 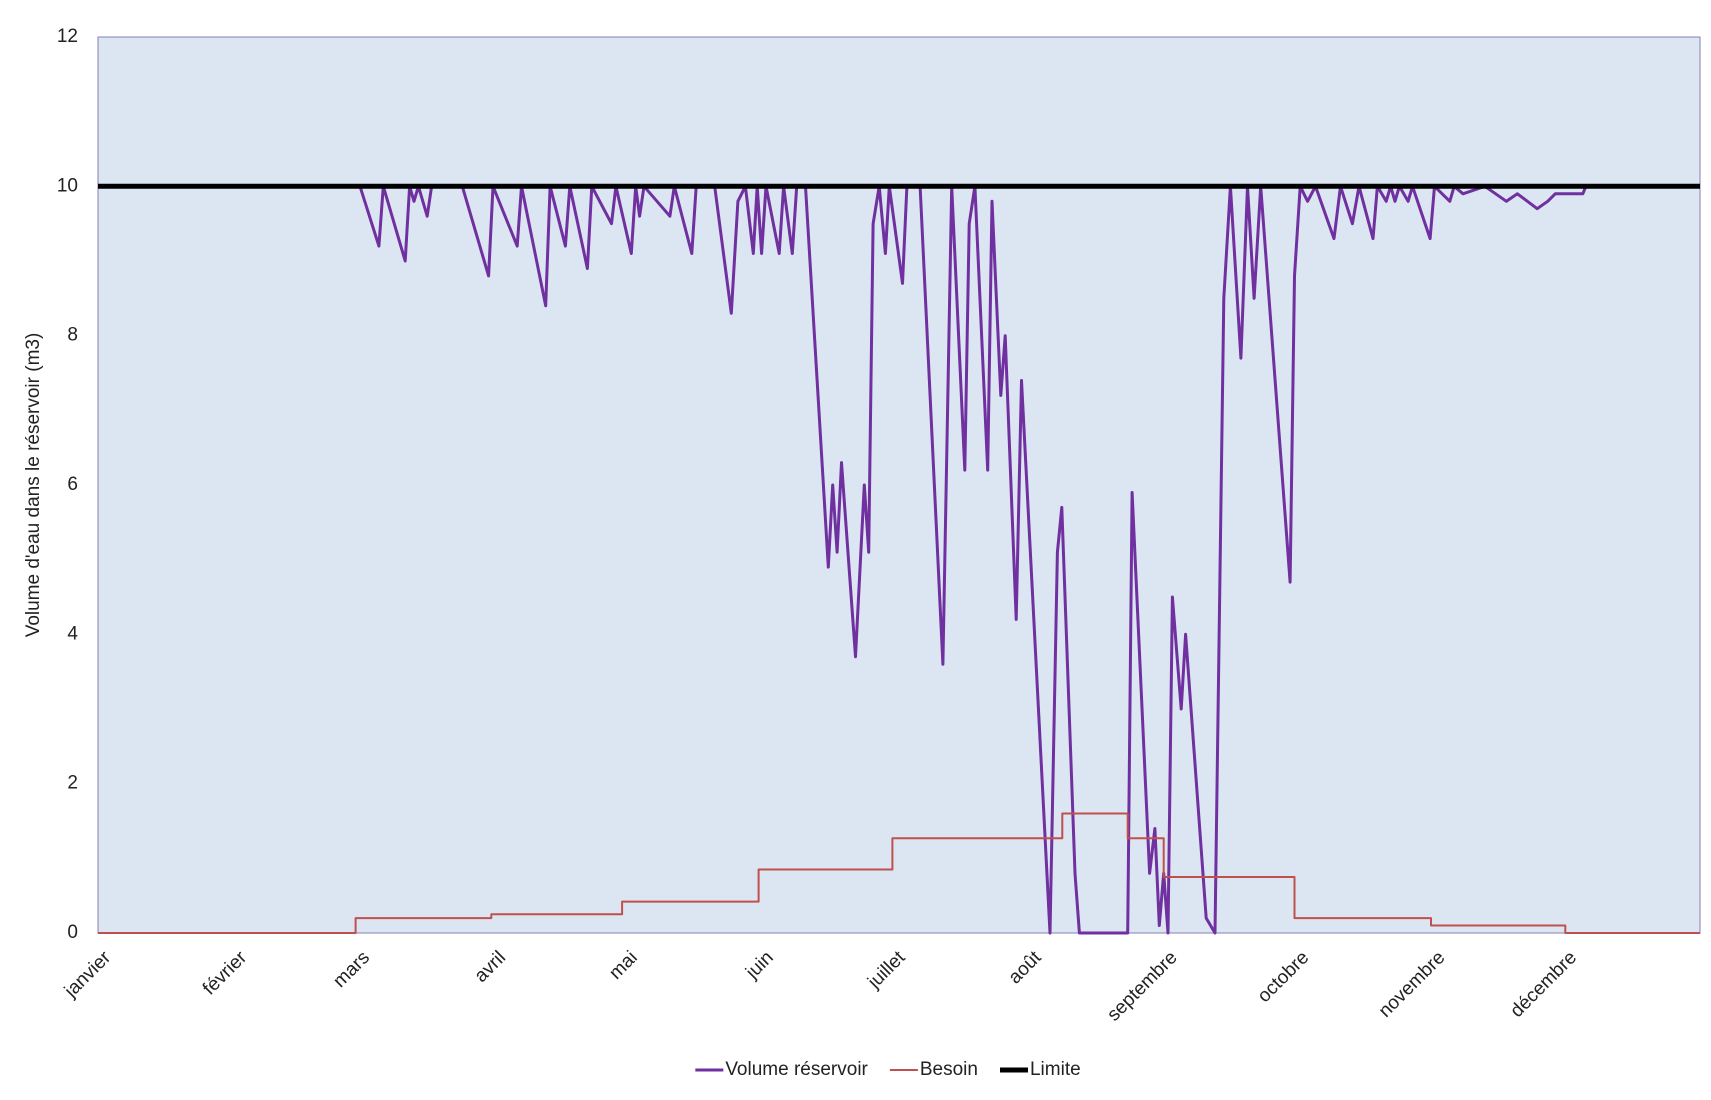 I want to click on y-tick-label: 2, so click(x=72, y=783).